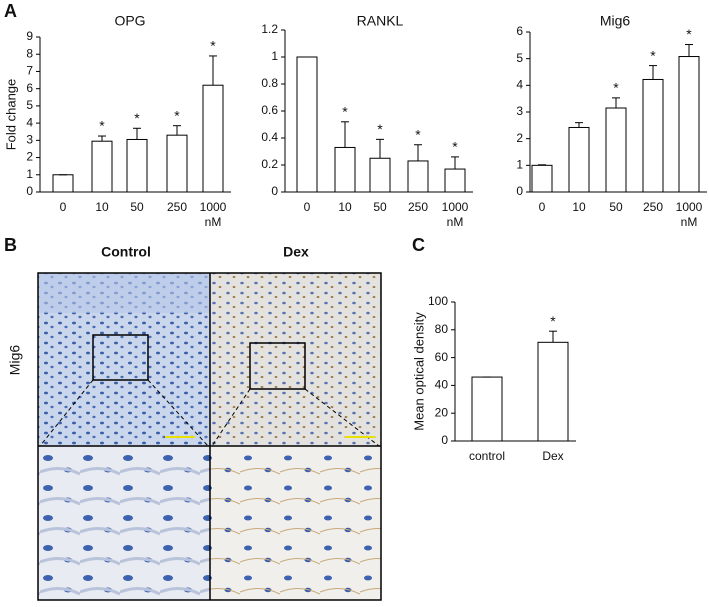 The height and width of the screenshot is (607, 709). What do you see at coordinates (10, 115) in the screenshot?
I see `y-axis-label: Fold change` at bounding box center [10, 115].